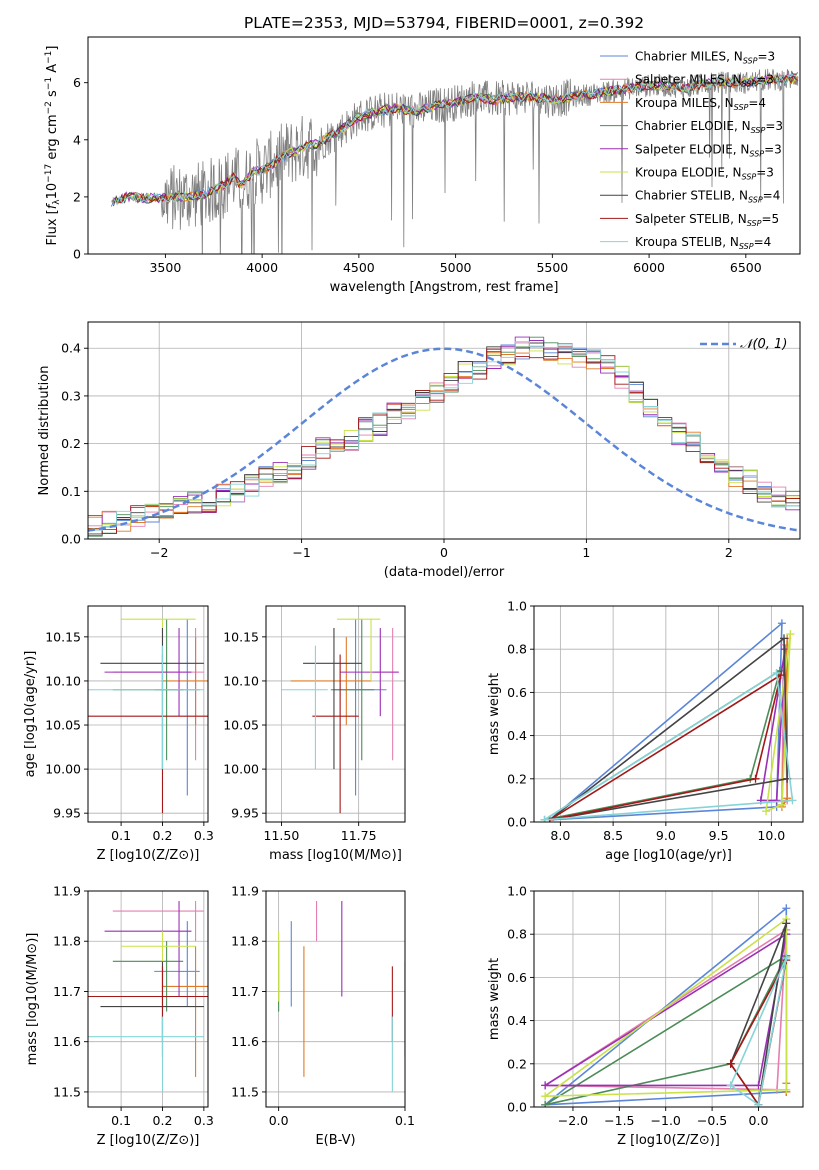 This screenshot has width=819, height=1170. Describe the element at coordinates (517, 778) in the screenshot. I see `weight_vs_age-ytick-label: 0.2` at that location.